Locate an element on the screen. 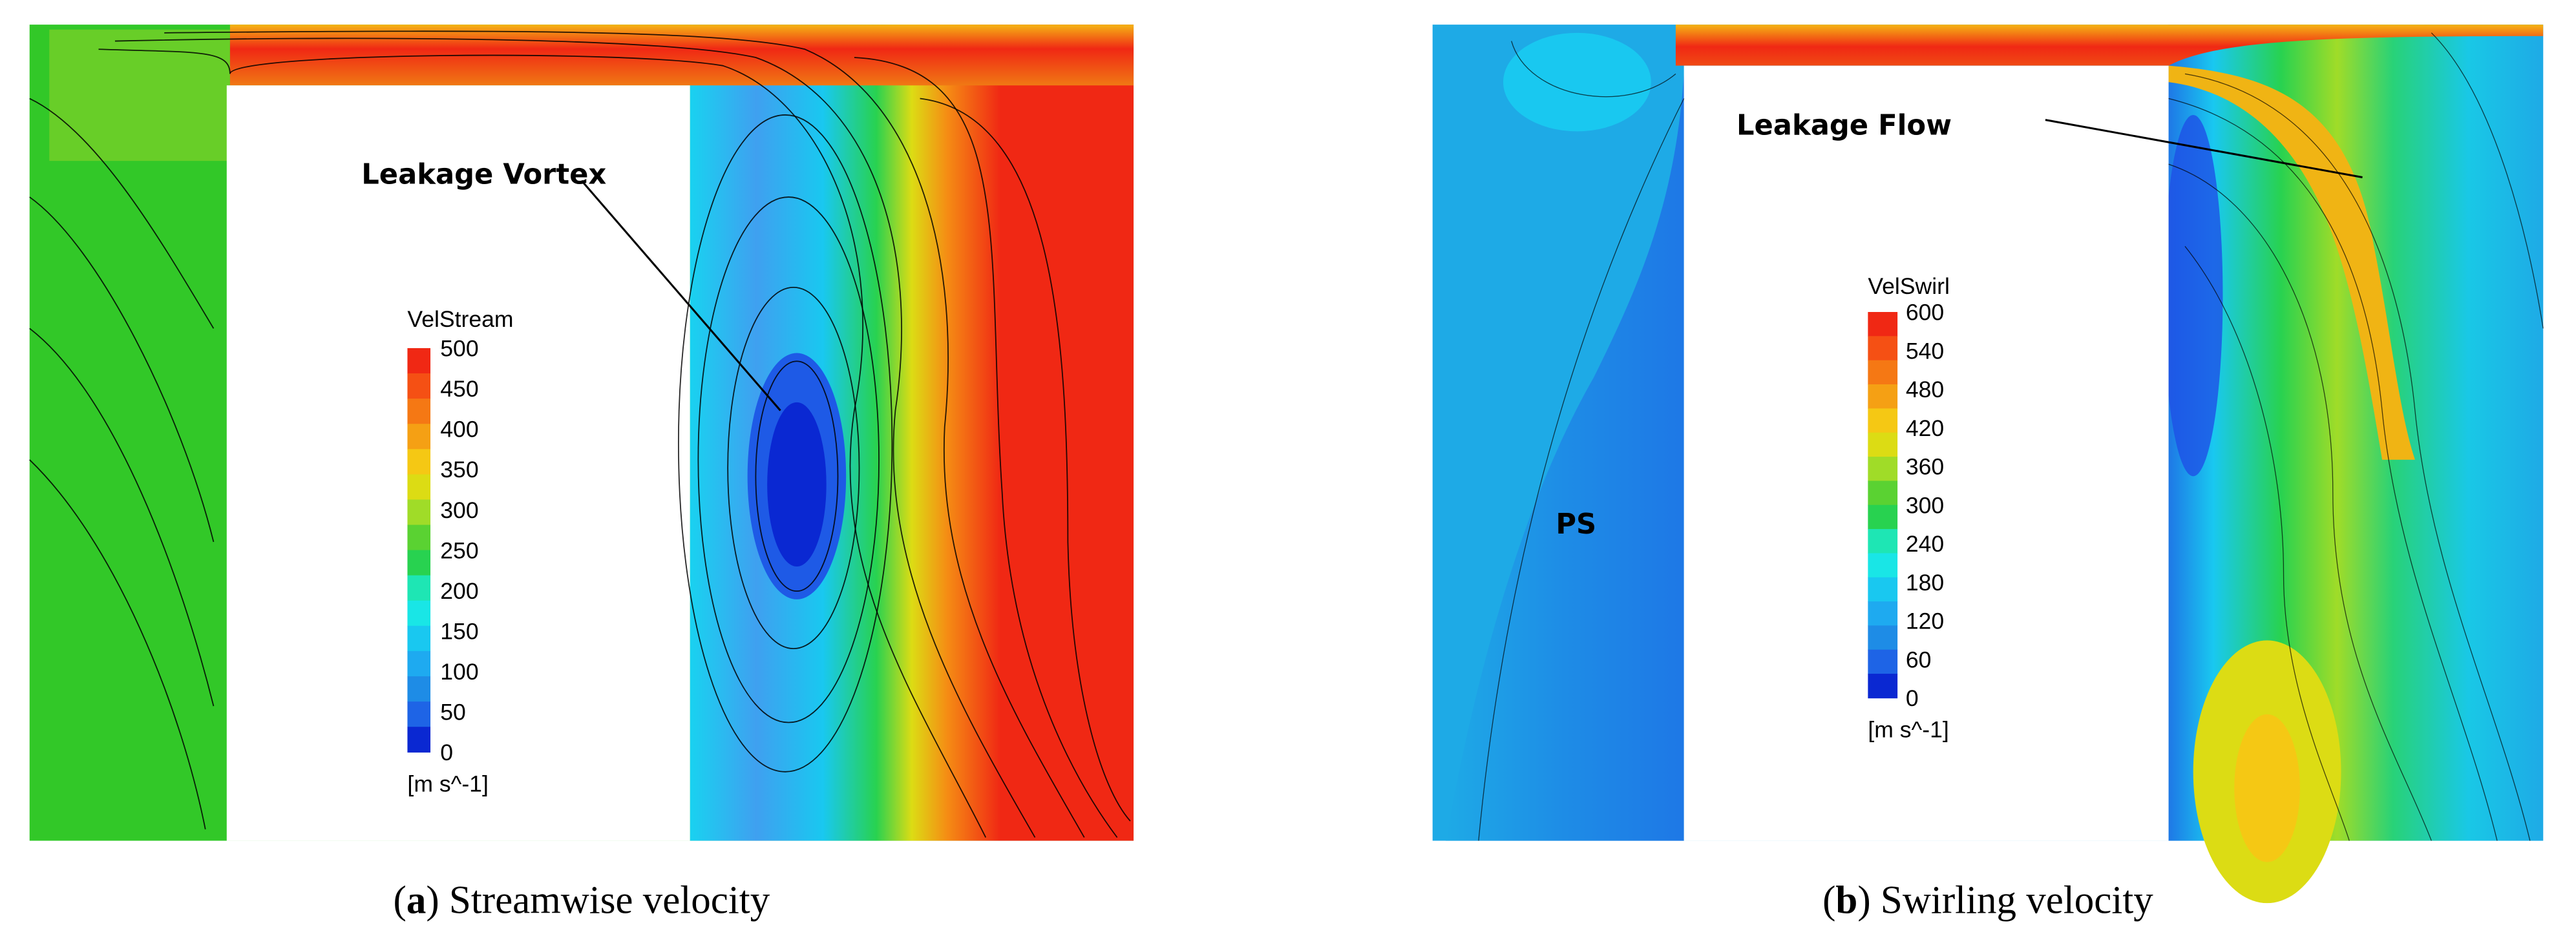 This screenshot has height=945, width=2576. caption-part: ) Swirling velocity is located at coordinates (2005, 900).